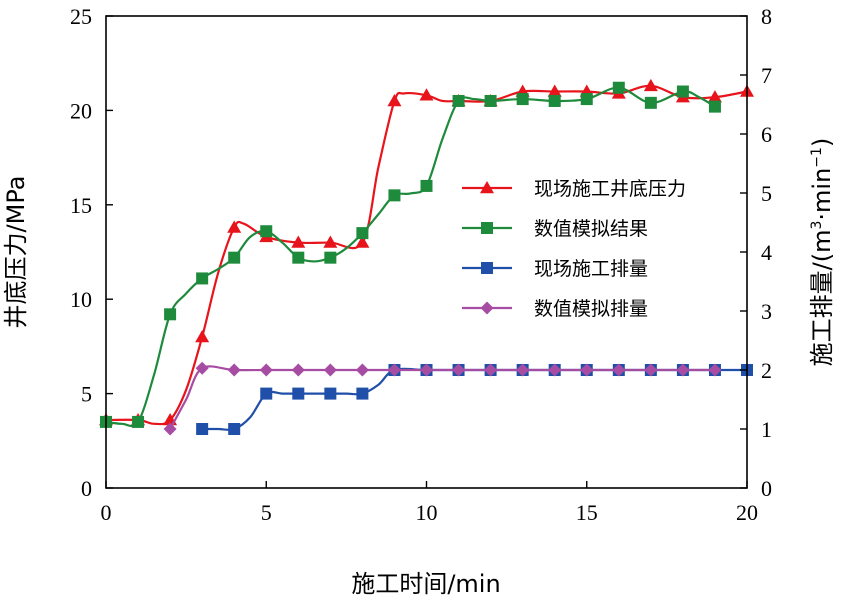  Describe the element at coordinates (766, 370) in the screenshot. I see `y-right-tick-label: 2` at that location.